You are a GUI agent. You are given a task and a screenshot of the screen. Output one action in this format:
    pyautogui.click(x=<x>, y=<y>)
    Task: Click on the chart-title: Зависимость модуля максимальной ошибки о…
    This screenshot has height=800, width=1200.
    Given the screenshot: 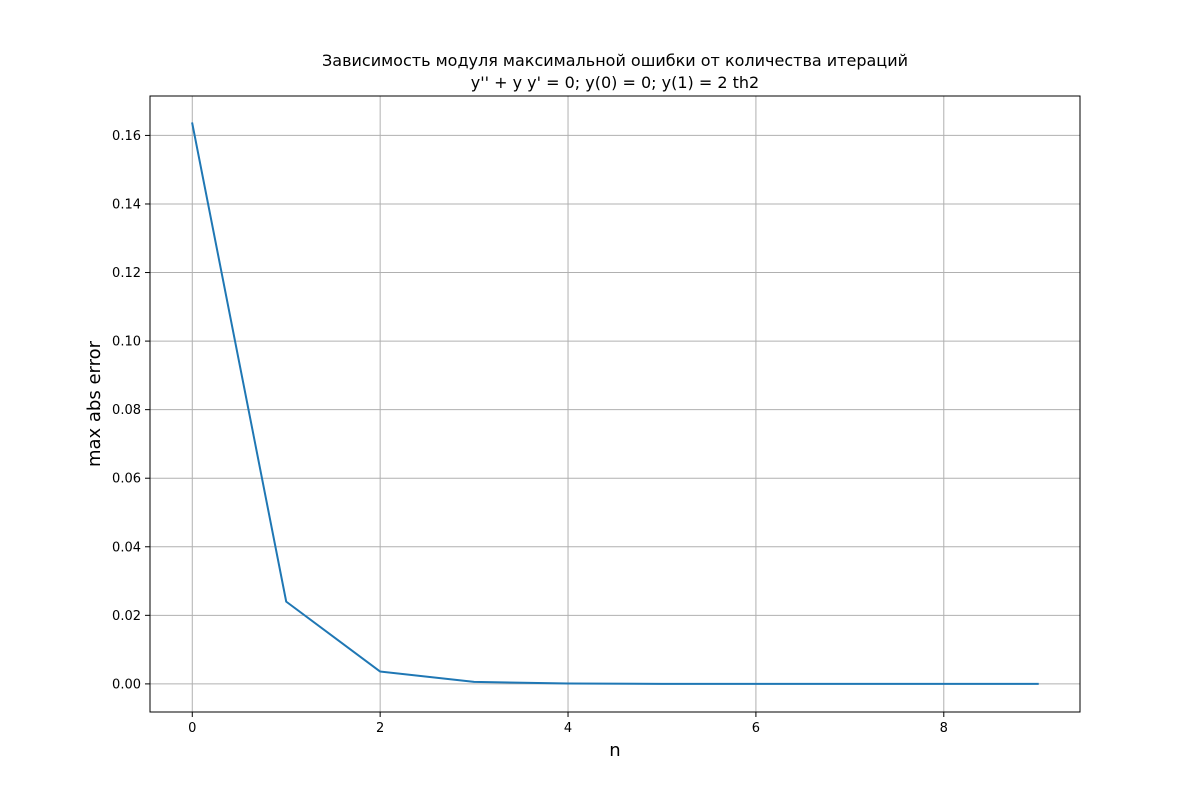 What is the action you would take?
    pyautogui.click(x=615, y=60)
    